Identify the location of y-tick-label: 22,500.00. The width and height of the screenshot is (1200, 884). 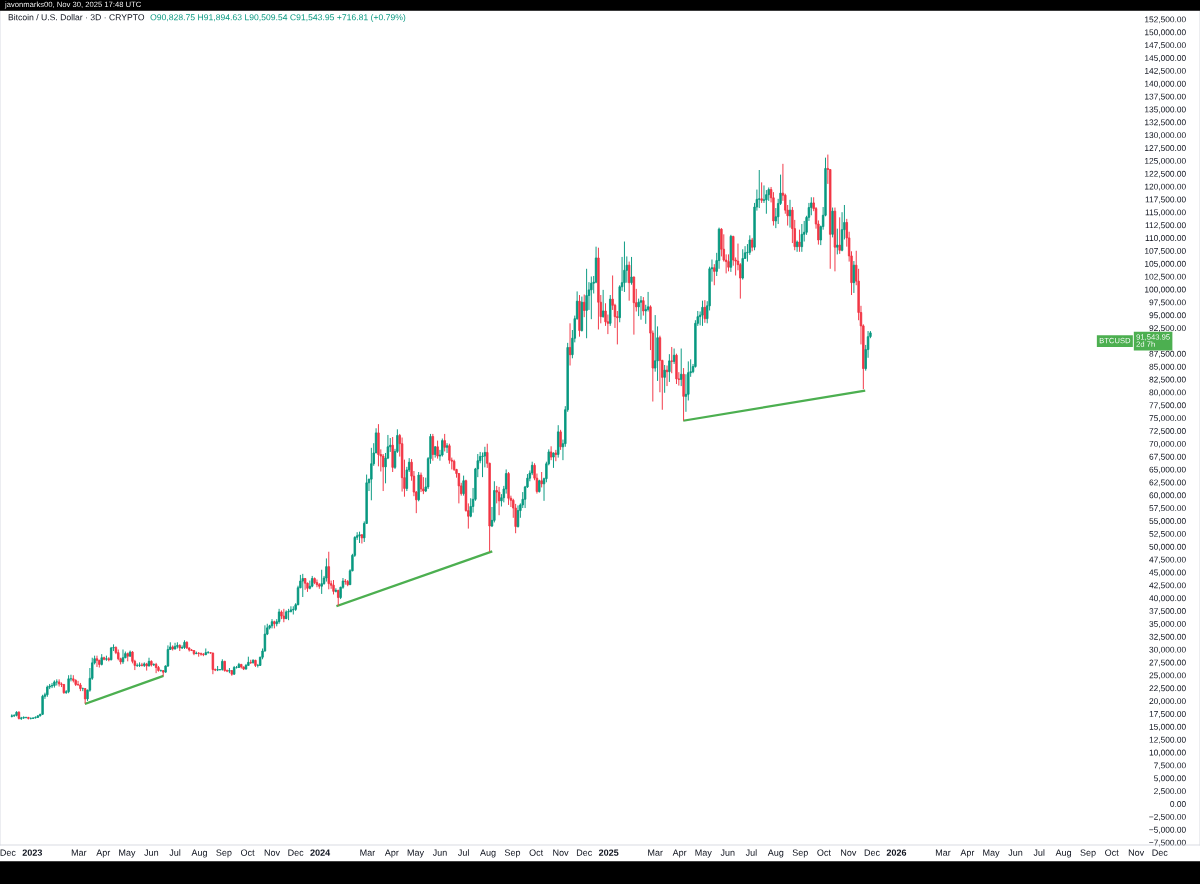
(1167, 689).